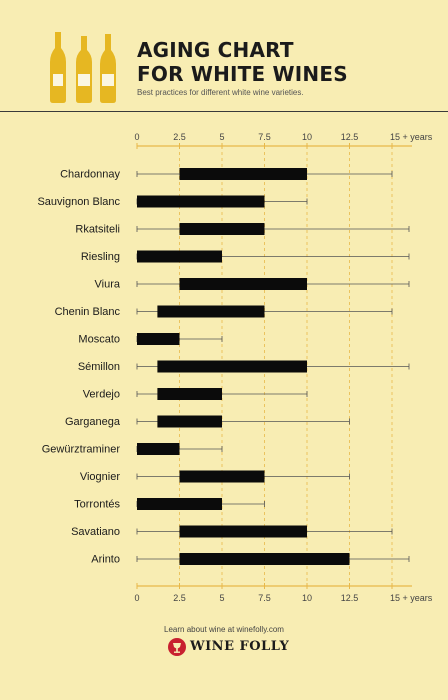  What do you see at coordinates (179, 137) in the screenshot?
I see `top-axis-tick-label: 2.5` at bounding box center [179, 137].